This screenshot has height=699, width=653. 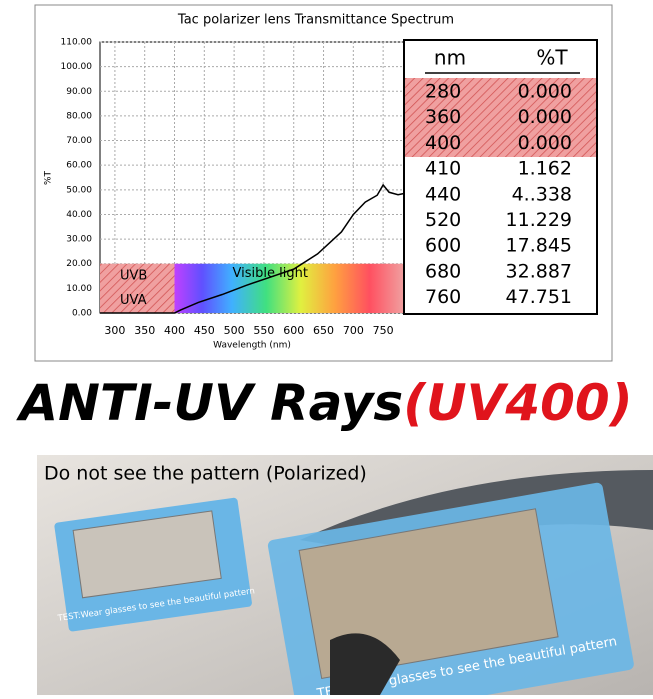 I want to click on y-tick-label: 100.00, so click(x=77, y=67).